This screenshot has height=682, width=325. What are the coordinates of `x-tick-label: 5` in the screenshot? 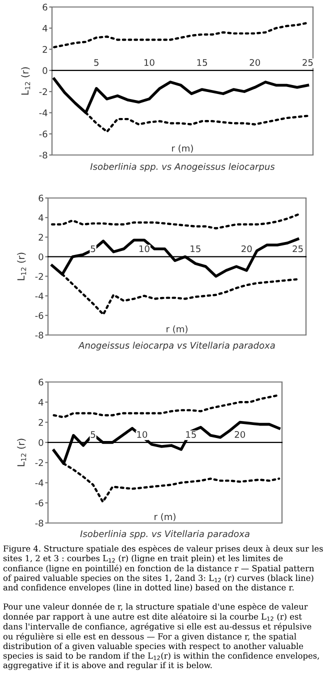 It's located at (96, 62).